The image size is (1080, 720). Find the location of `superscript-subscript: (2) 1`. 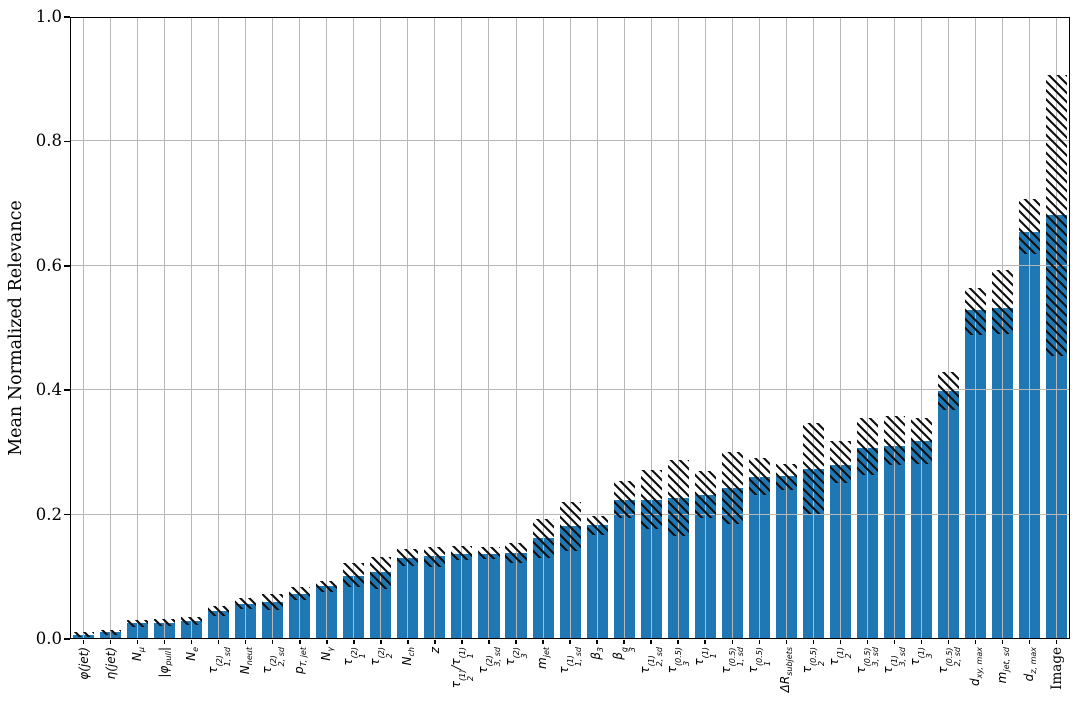

superscript-subscript: (2) 1 is located at coordinates (358, 652).